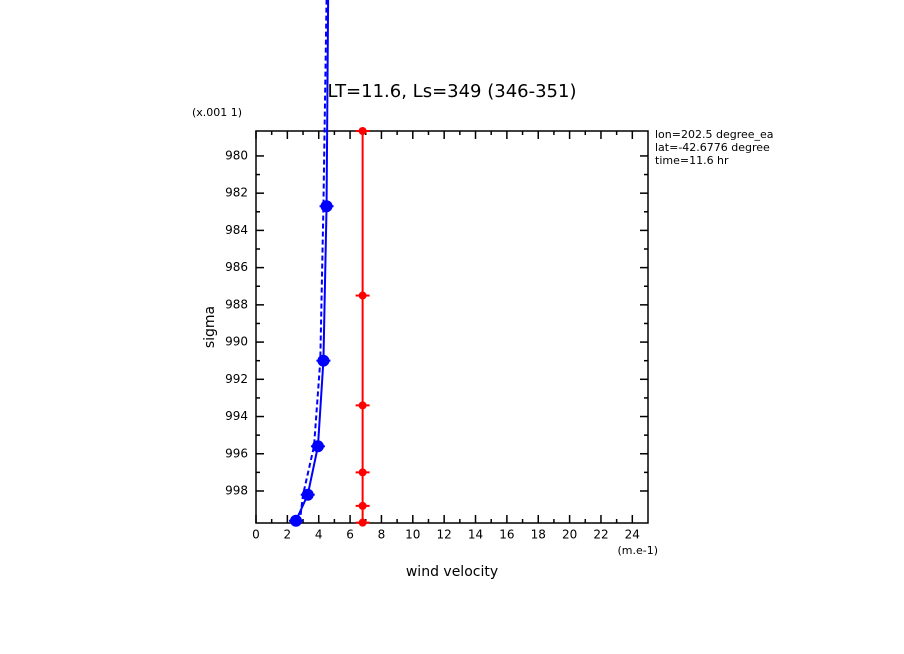  What do you see at coordinates (538, 535) in the screenshot?
I see `x-tick-label: 18` at bounding box center [538, 535].